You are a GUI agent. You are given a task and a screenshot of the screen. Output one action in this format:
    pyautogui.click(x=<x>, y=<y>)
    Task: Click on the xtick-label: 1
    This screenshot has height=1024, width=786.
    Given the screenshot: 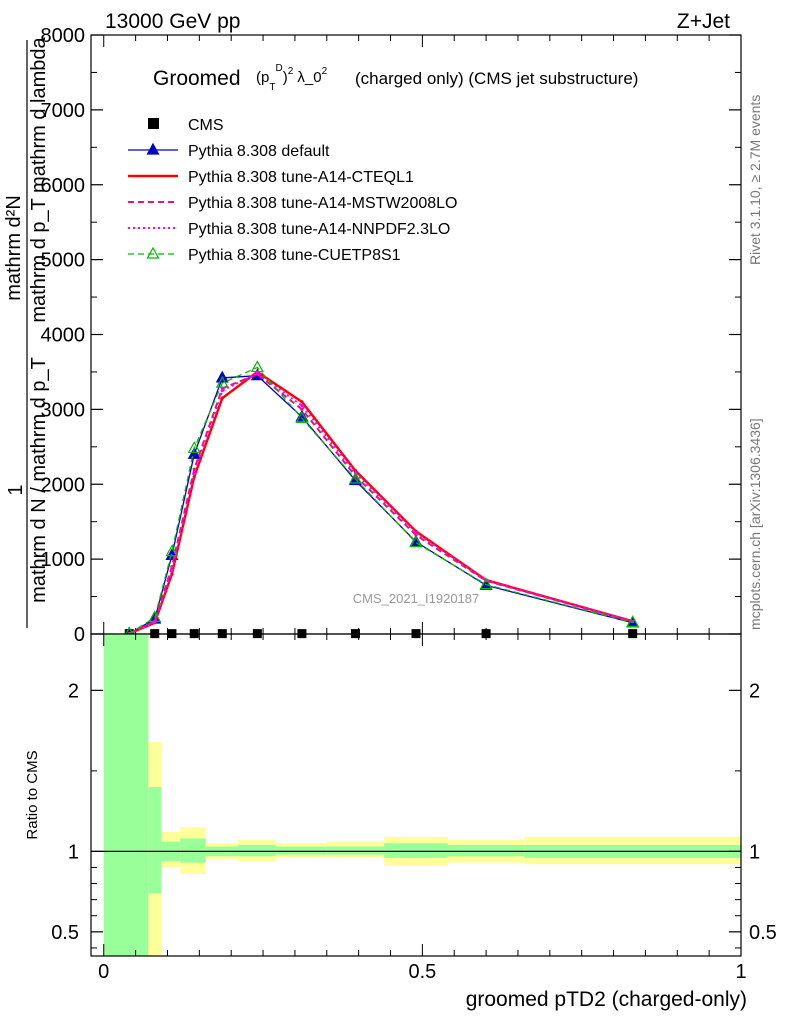 What is the action you would take?
    pyautogui.click(x=740, y=972)
    